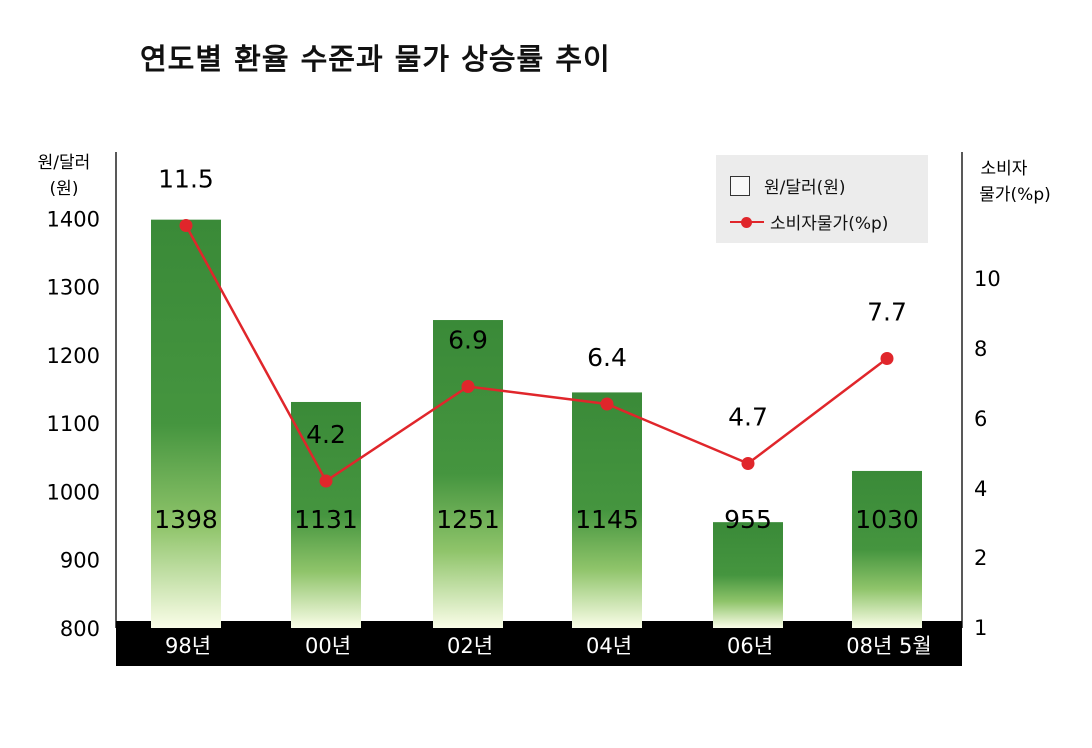  What do you see at coordinates (748, 417) in the screenshot?
I see `line-value-label: 4.7` at bounding box center [748, 417].